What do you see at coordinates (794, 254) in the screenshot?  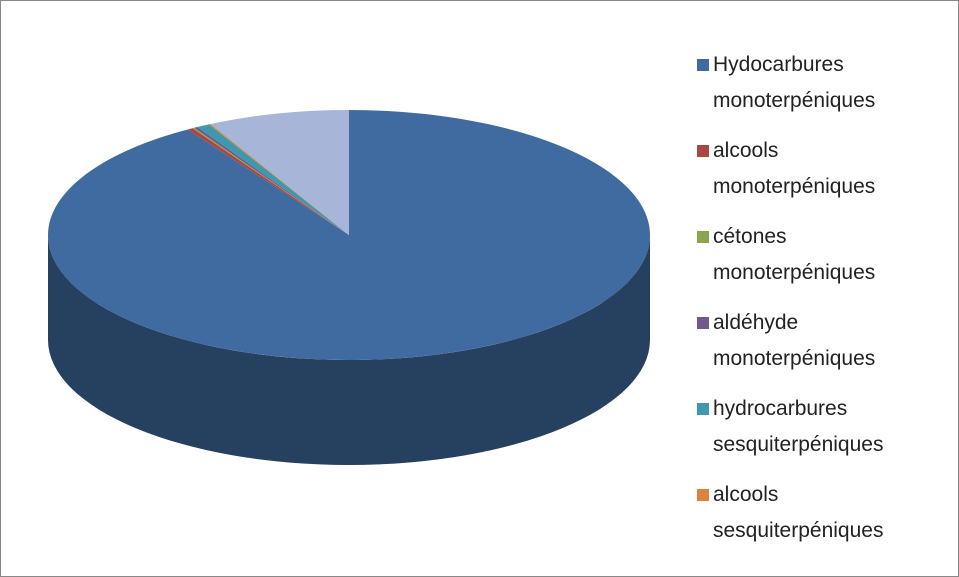 I see `legend-label: cétones monoterpéniques` at bounding box center [794, 254].